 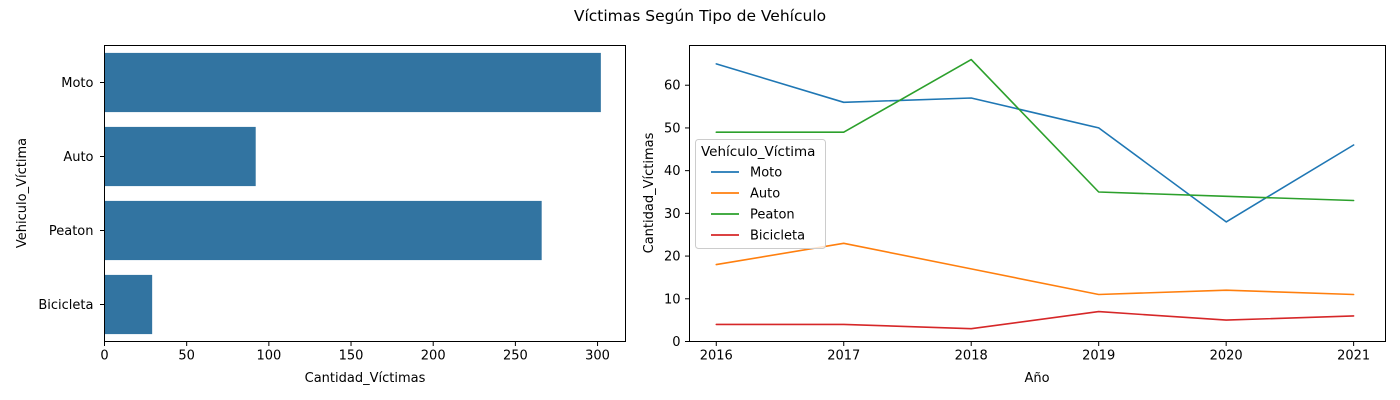 What do you see at coordinates (65, 305) in the screenshot?
I see `y-tick-label-bicicleta: Bicicleta` at bounding box center [65, 305].